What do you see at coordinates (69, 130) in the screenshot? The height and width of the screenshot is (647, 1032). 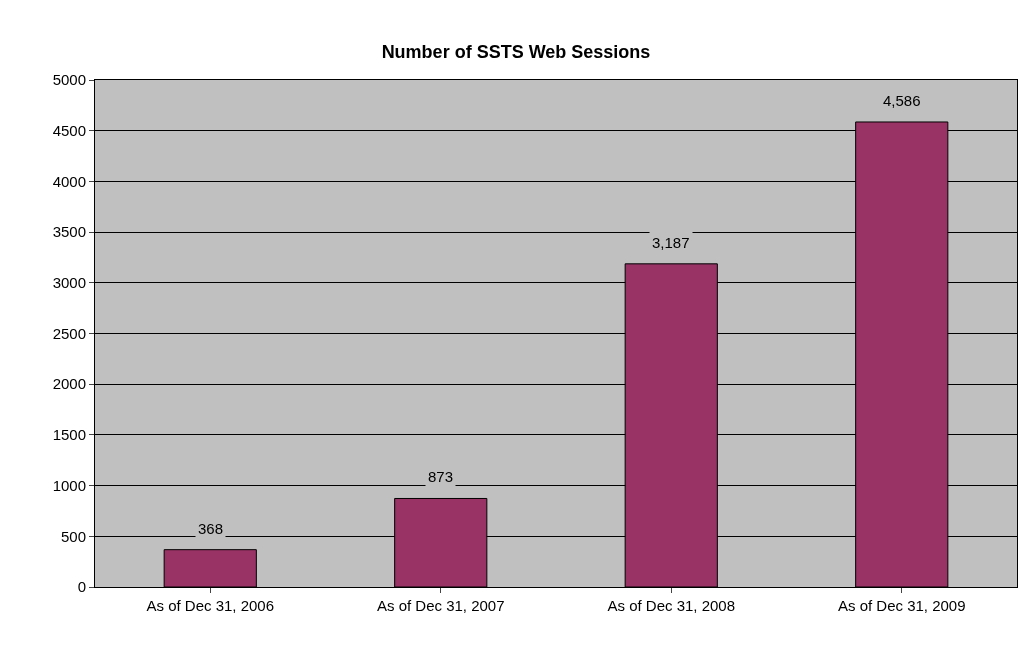 I see `y-tick-label: 4500` at bounding box center [69, 130].